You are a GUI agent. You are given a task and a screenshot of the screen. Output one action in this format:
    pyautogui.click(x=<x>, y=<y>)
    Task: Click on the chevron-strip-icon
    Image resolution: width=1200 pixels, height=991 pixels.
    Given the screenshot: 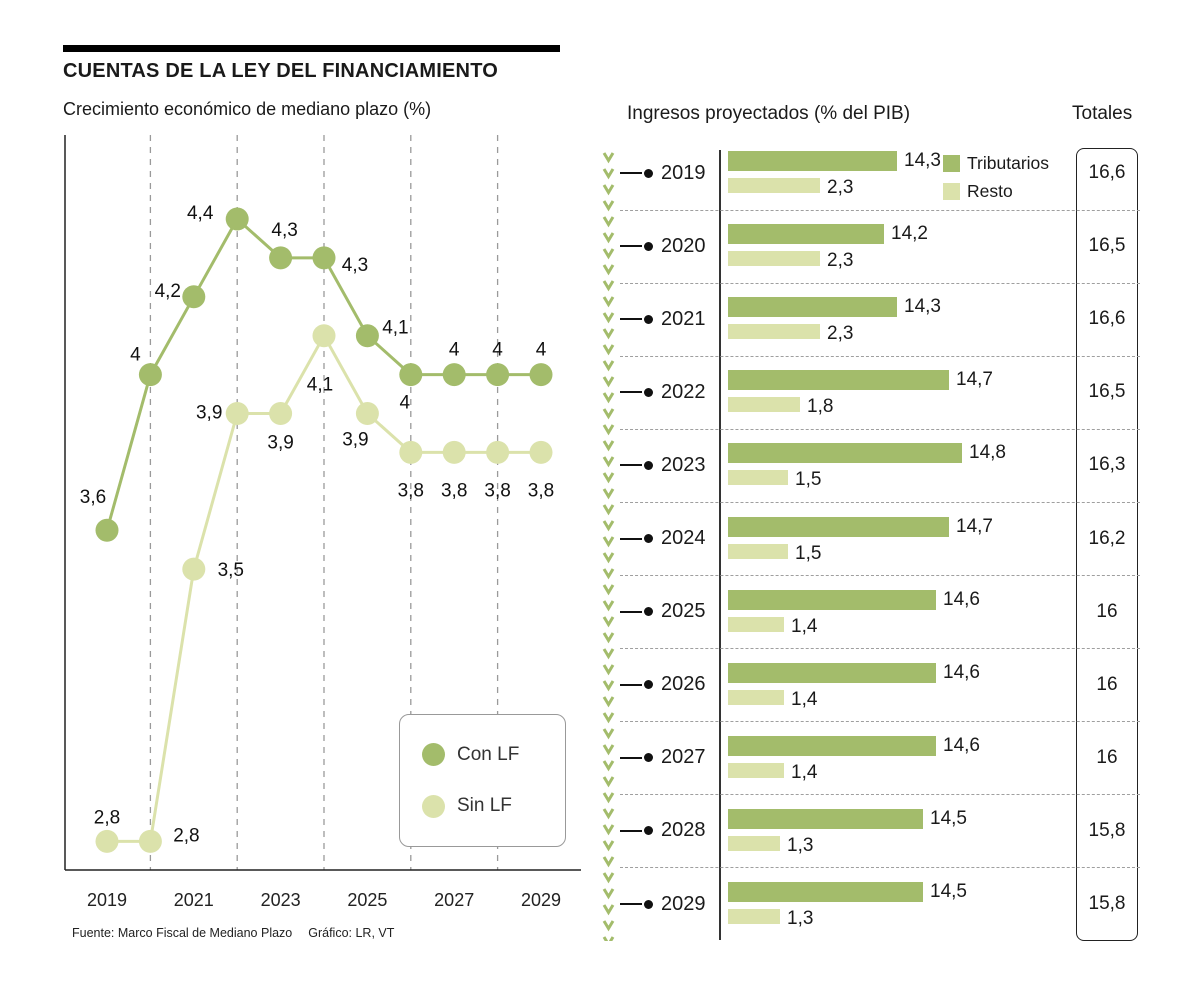 What is the action you would take?
    pyautogui.click(x=608, y=545)
    